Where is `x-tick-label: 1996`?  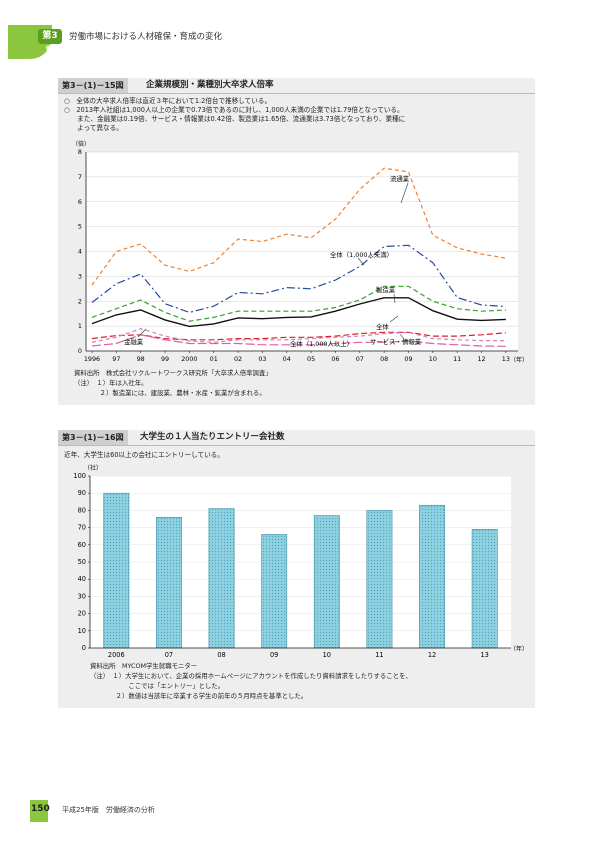
x-tick-label: 1996 is located at coordinates (92, 359).